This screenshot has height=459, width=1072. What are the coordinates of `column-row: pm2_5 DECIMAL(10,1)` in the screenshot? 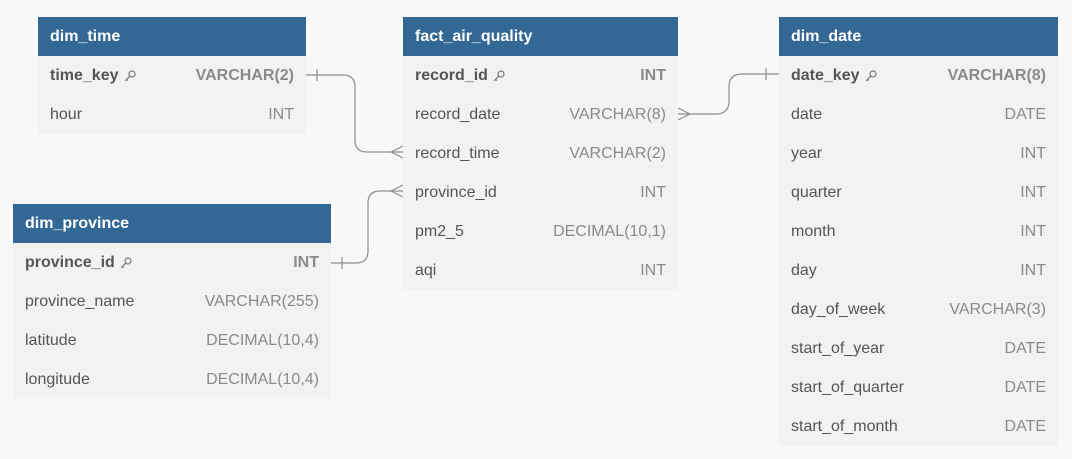 It's located at (540, 231).